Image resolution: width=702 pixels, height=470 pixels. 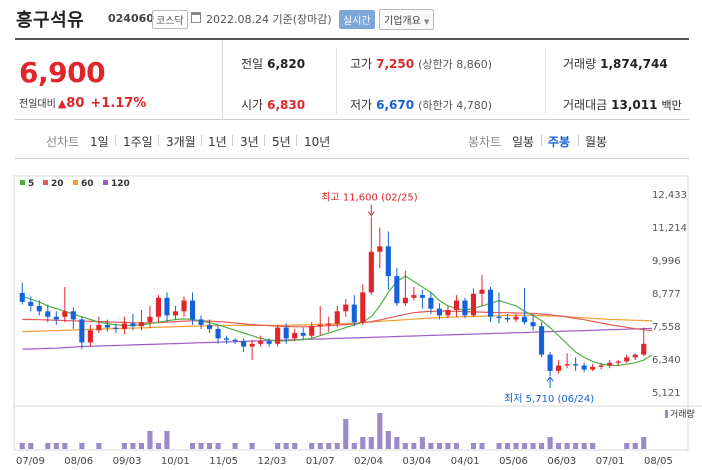 I want to click on tab-3y: 3년, so click(x=249, y=142).